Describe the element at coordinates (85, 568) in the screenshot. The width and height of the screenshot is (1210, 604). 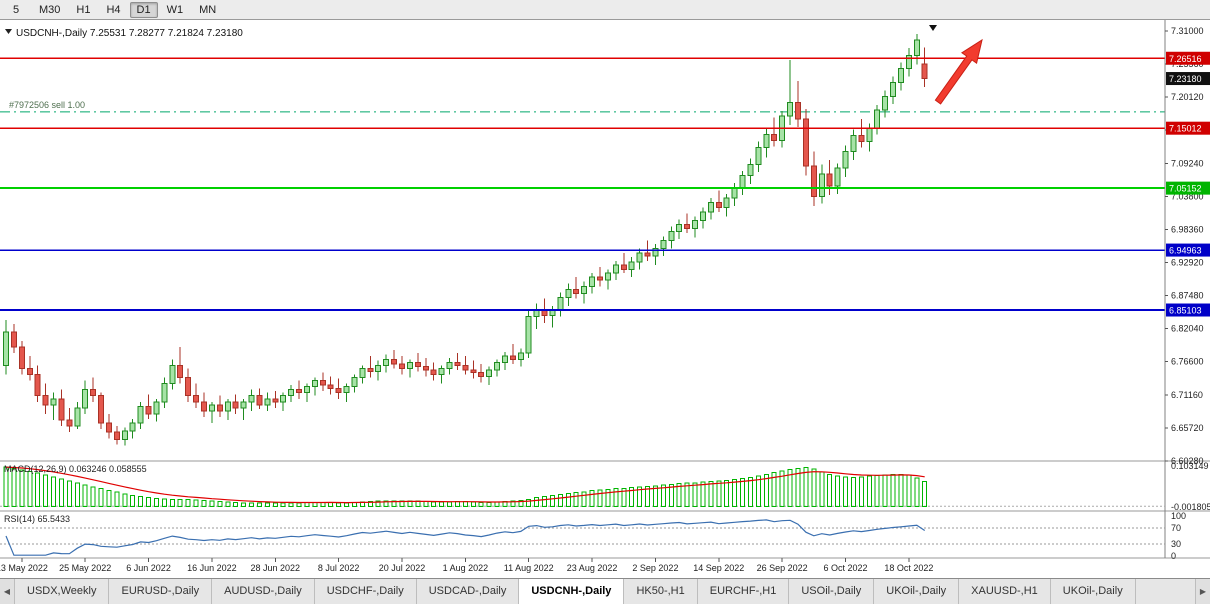
I see `svg-text: 25 May 2022` at that location.